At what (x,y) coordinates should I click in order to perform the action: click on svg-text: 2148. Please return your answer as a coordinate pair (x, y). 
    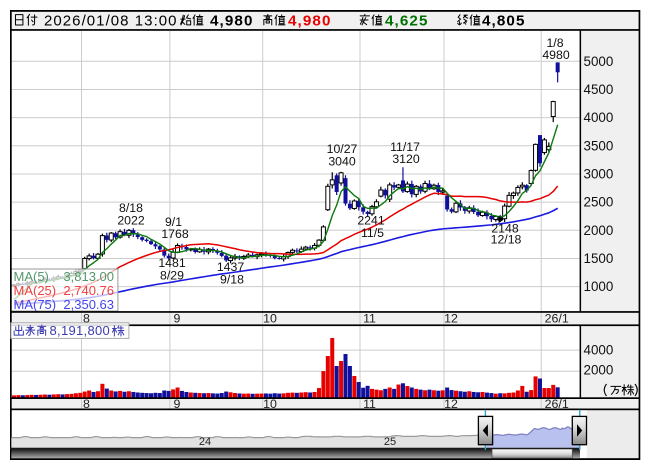
    Looking at the image, I should click on (505, 229).